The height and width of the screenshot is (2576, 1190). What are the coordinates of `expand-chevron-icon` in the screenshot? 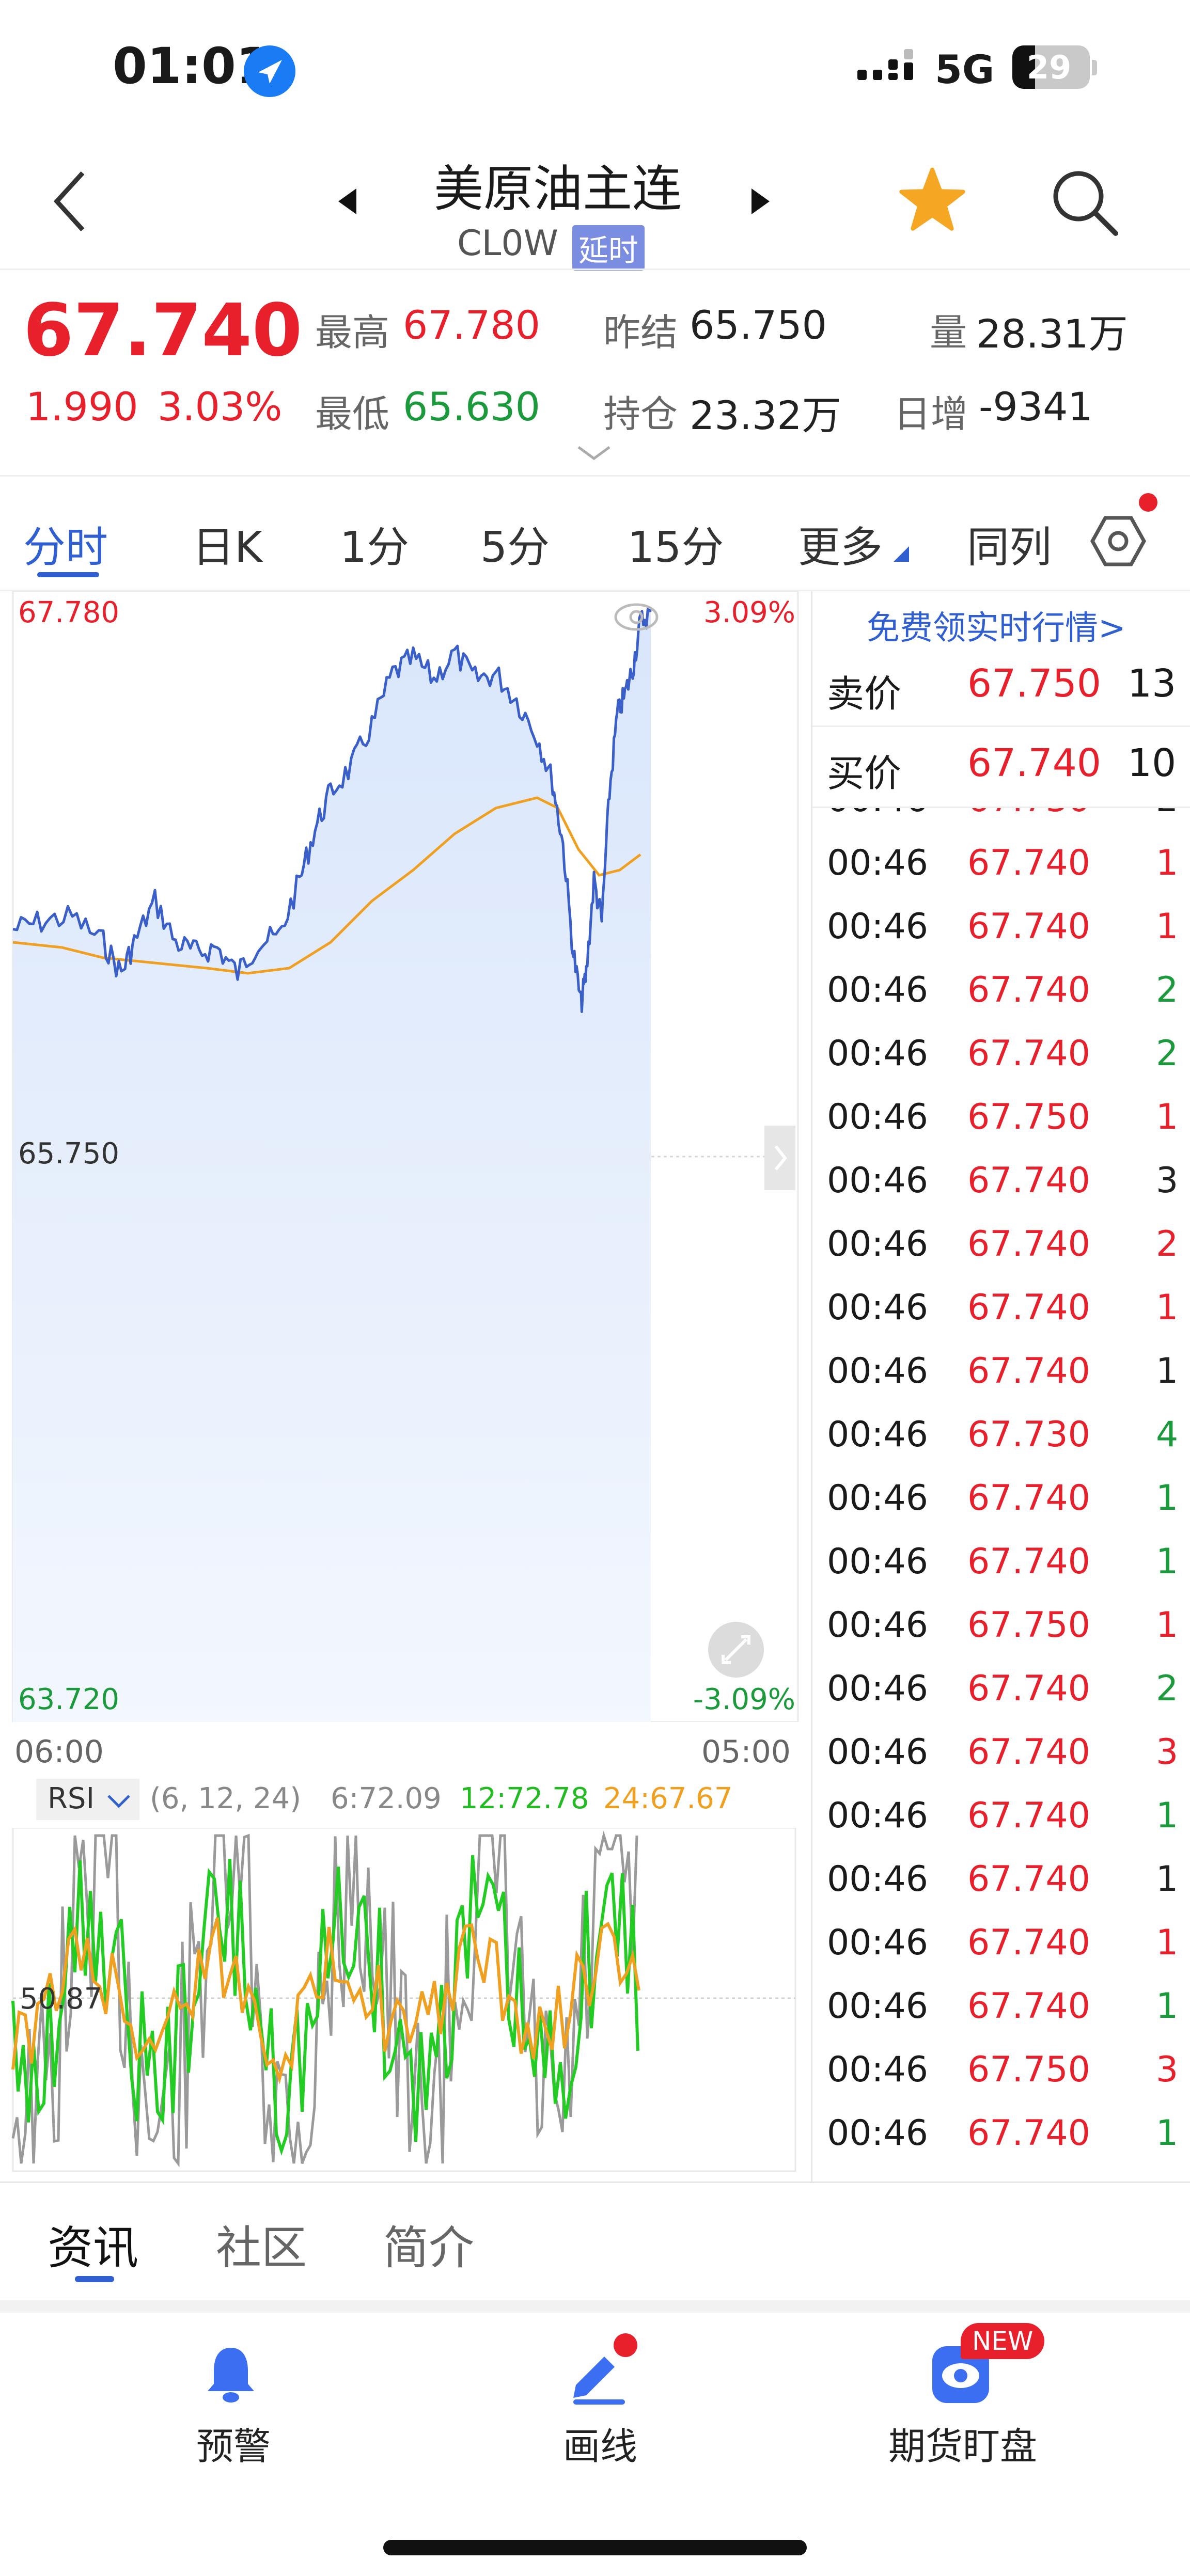 It's located at (594, 455).